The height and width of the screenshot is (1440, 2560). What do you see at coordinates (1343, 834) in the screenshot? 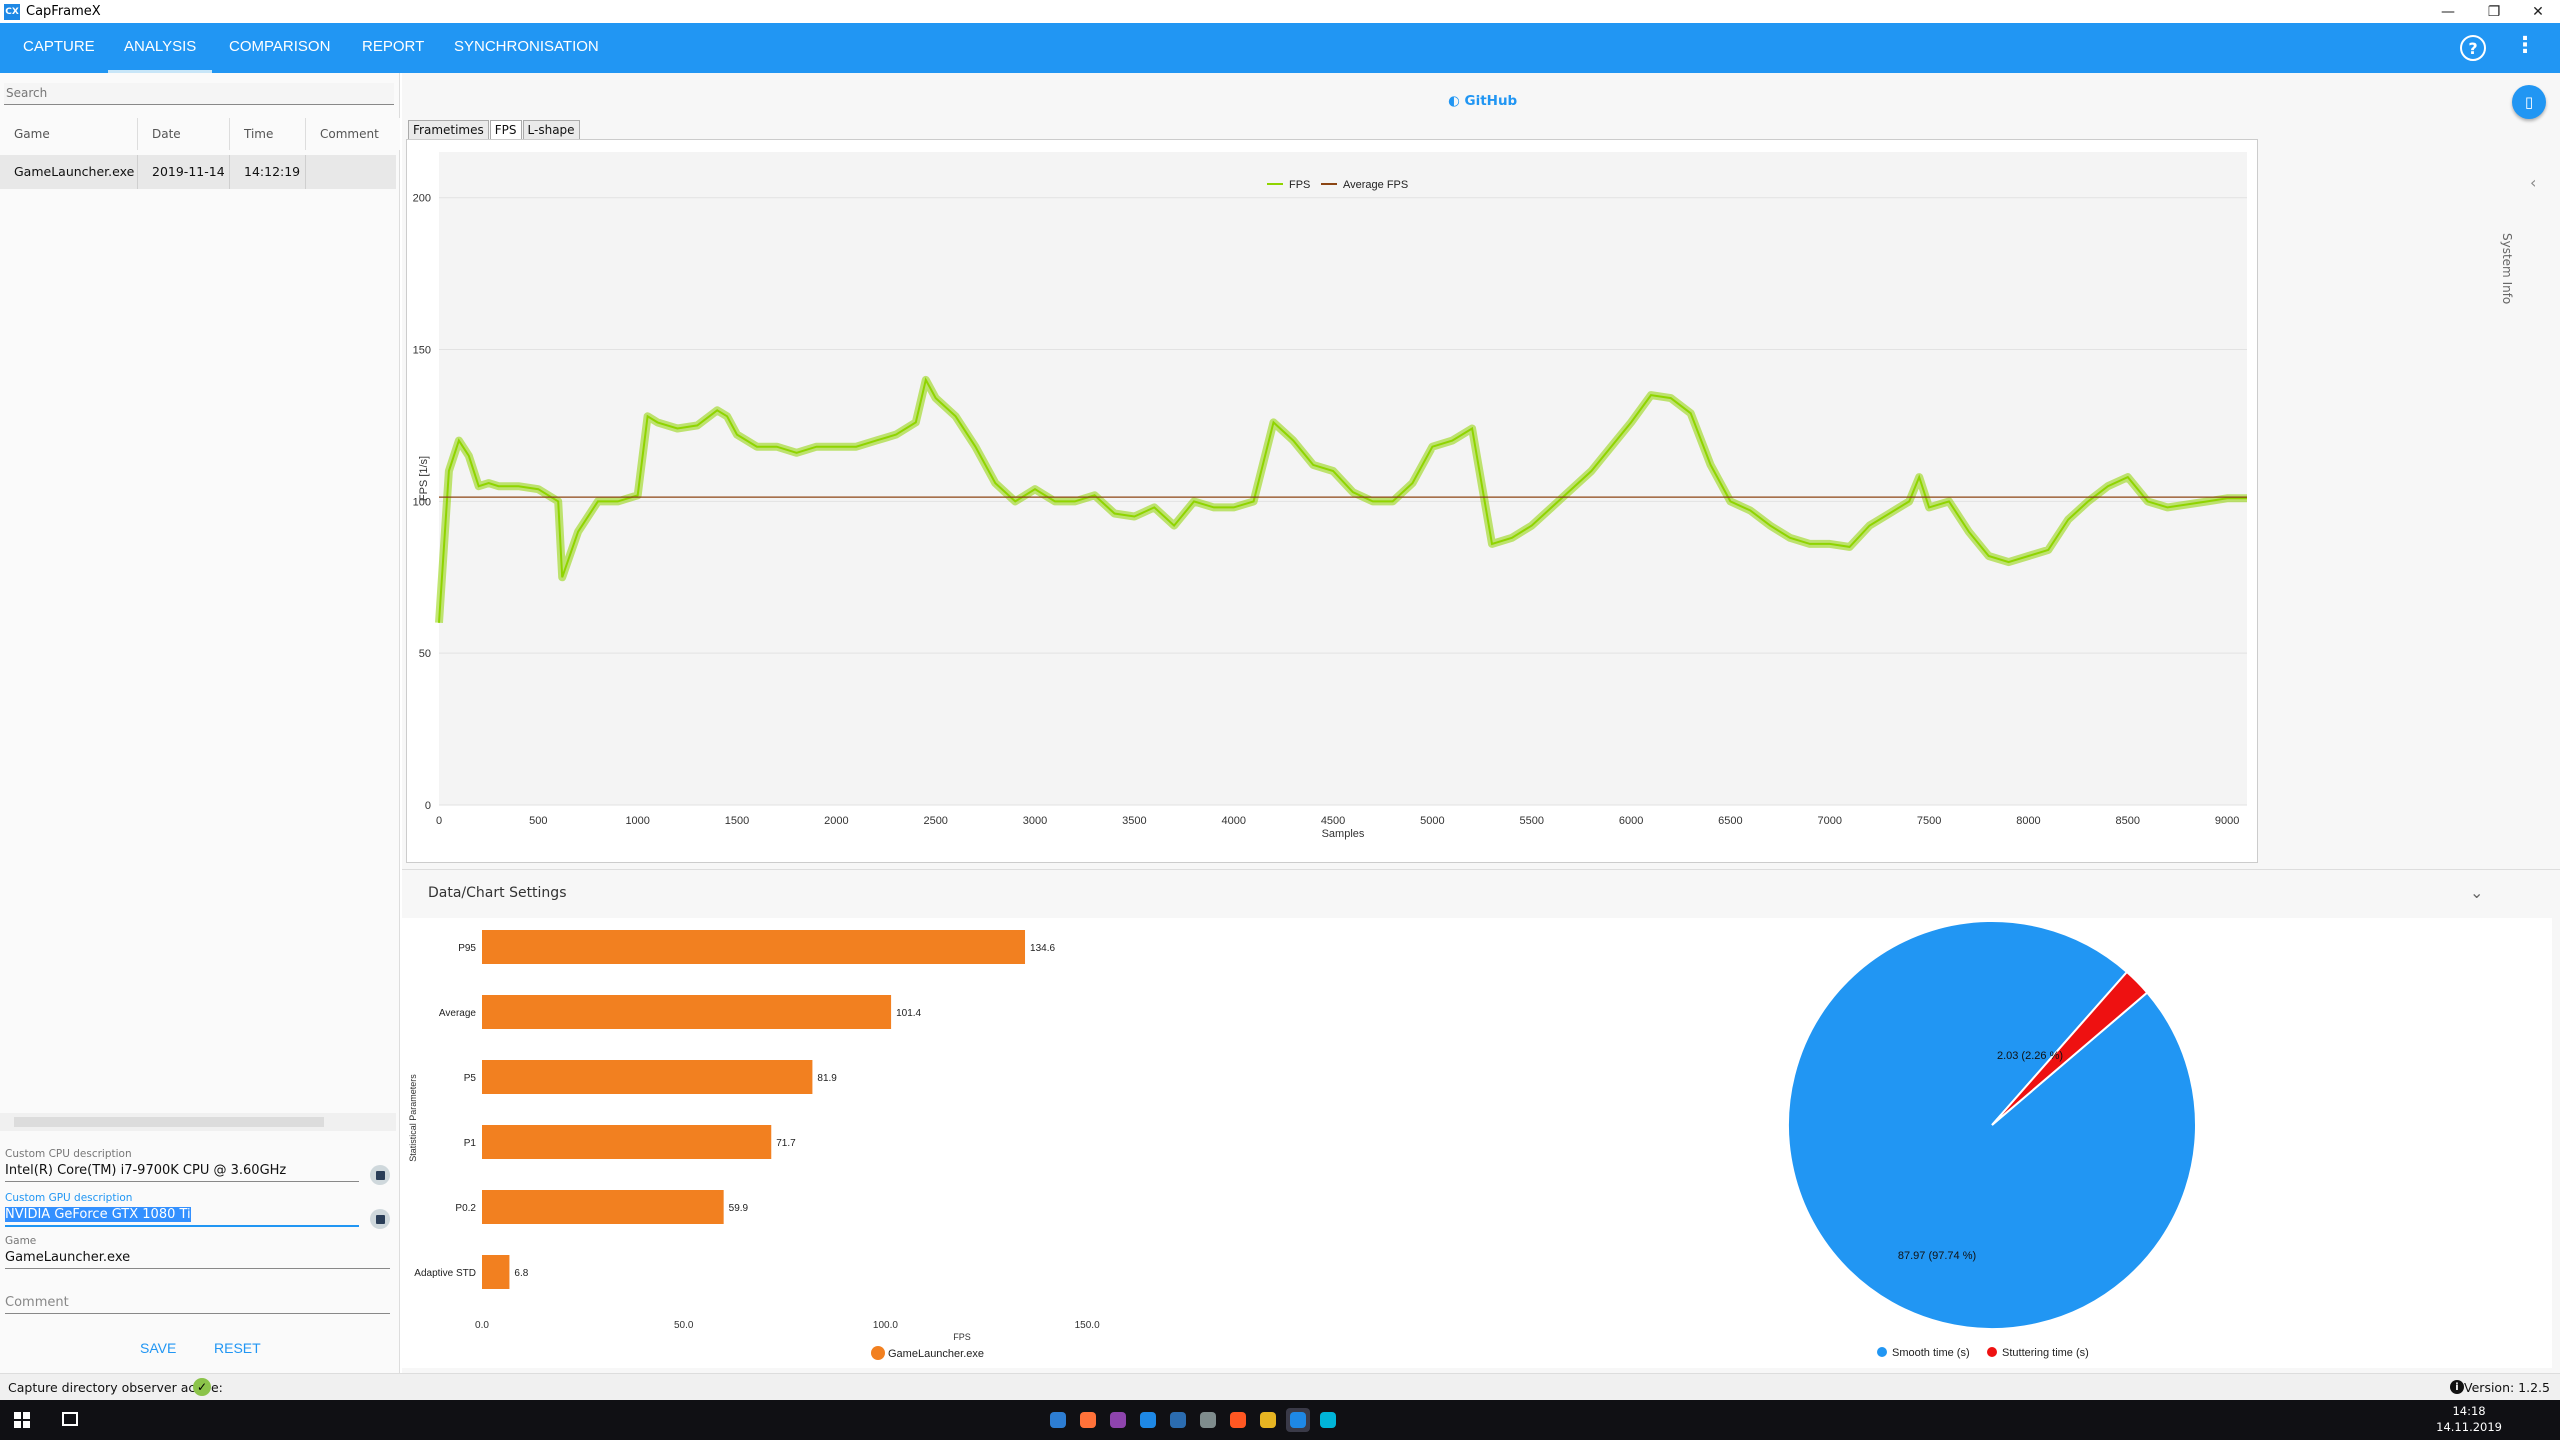
I see `x-axis-label: Samples` at bounding box center [1343, 834].